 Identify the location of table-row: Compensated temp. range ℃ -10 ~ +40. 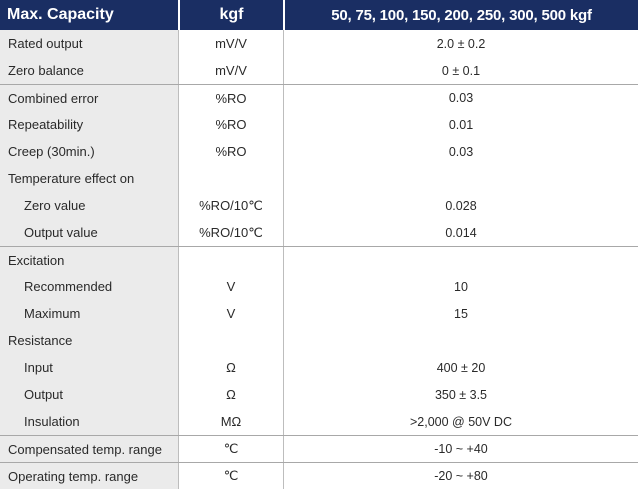
(319, 448).